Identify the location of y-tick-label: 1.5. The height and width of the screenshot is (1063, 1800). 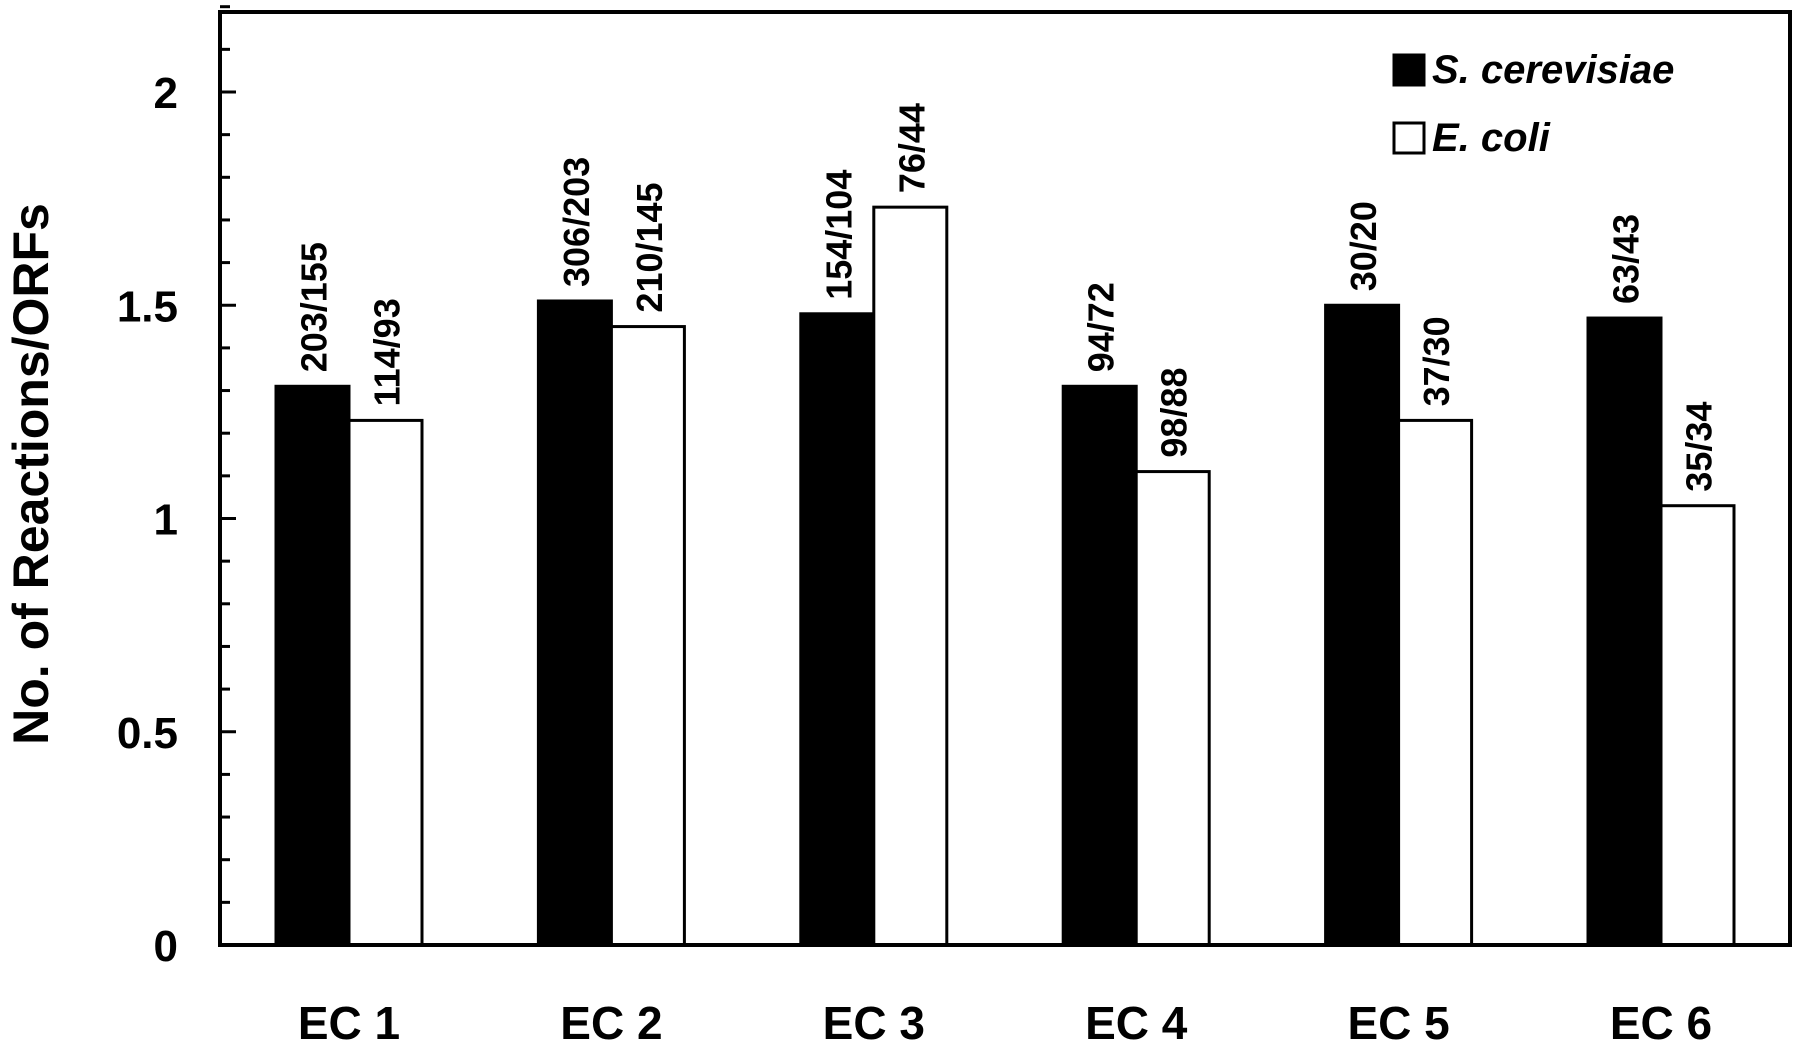
(147, 306).